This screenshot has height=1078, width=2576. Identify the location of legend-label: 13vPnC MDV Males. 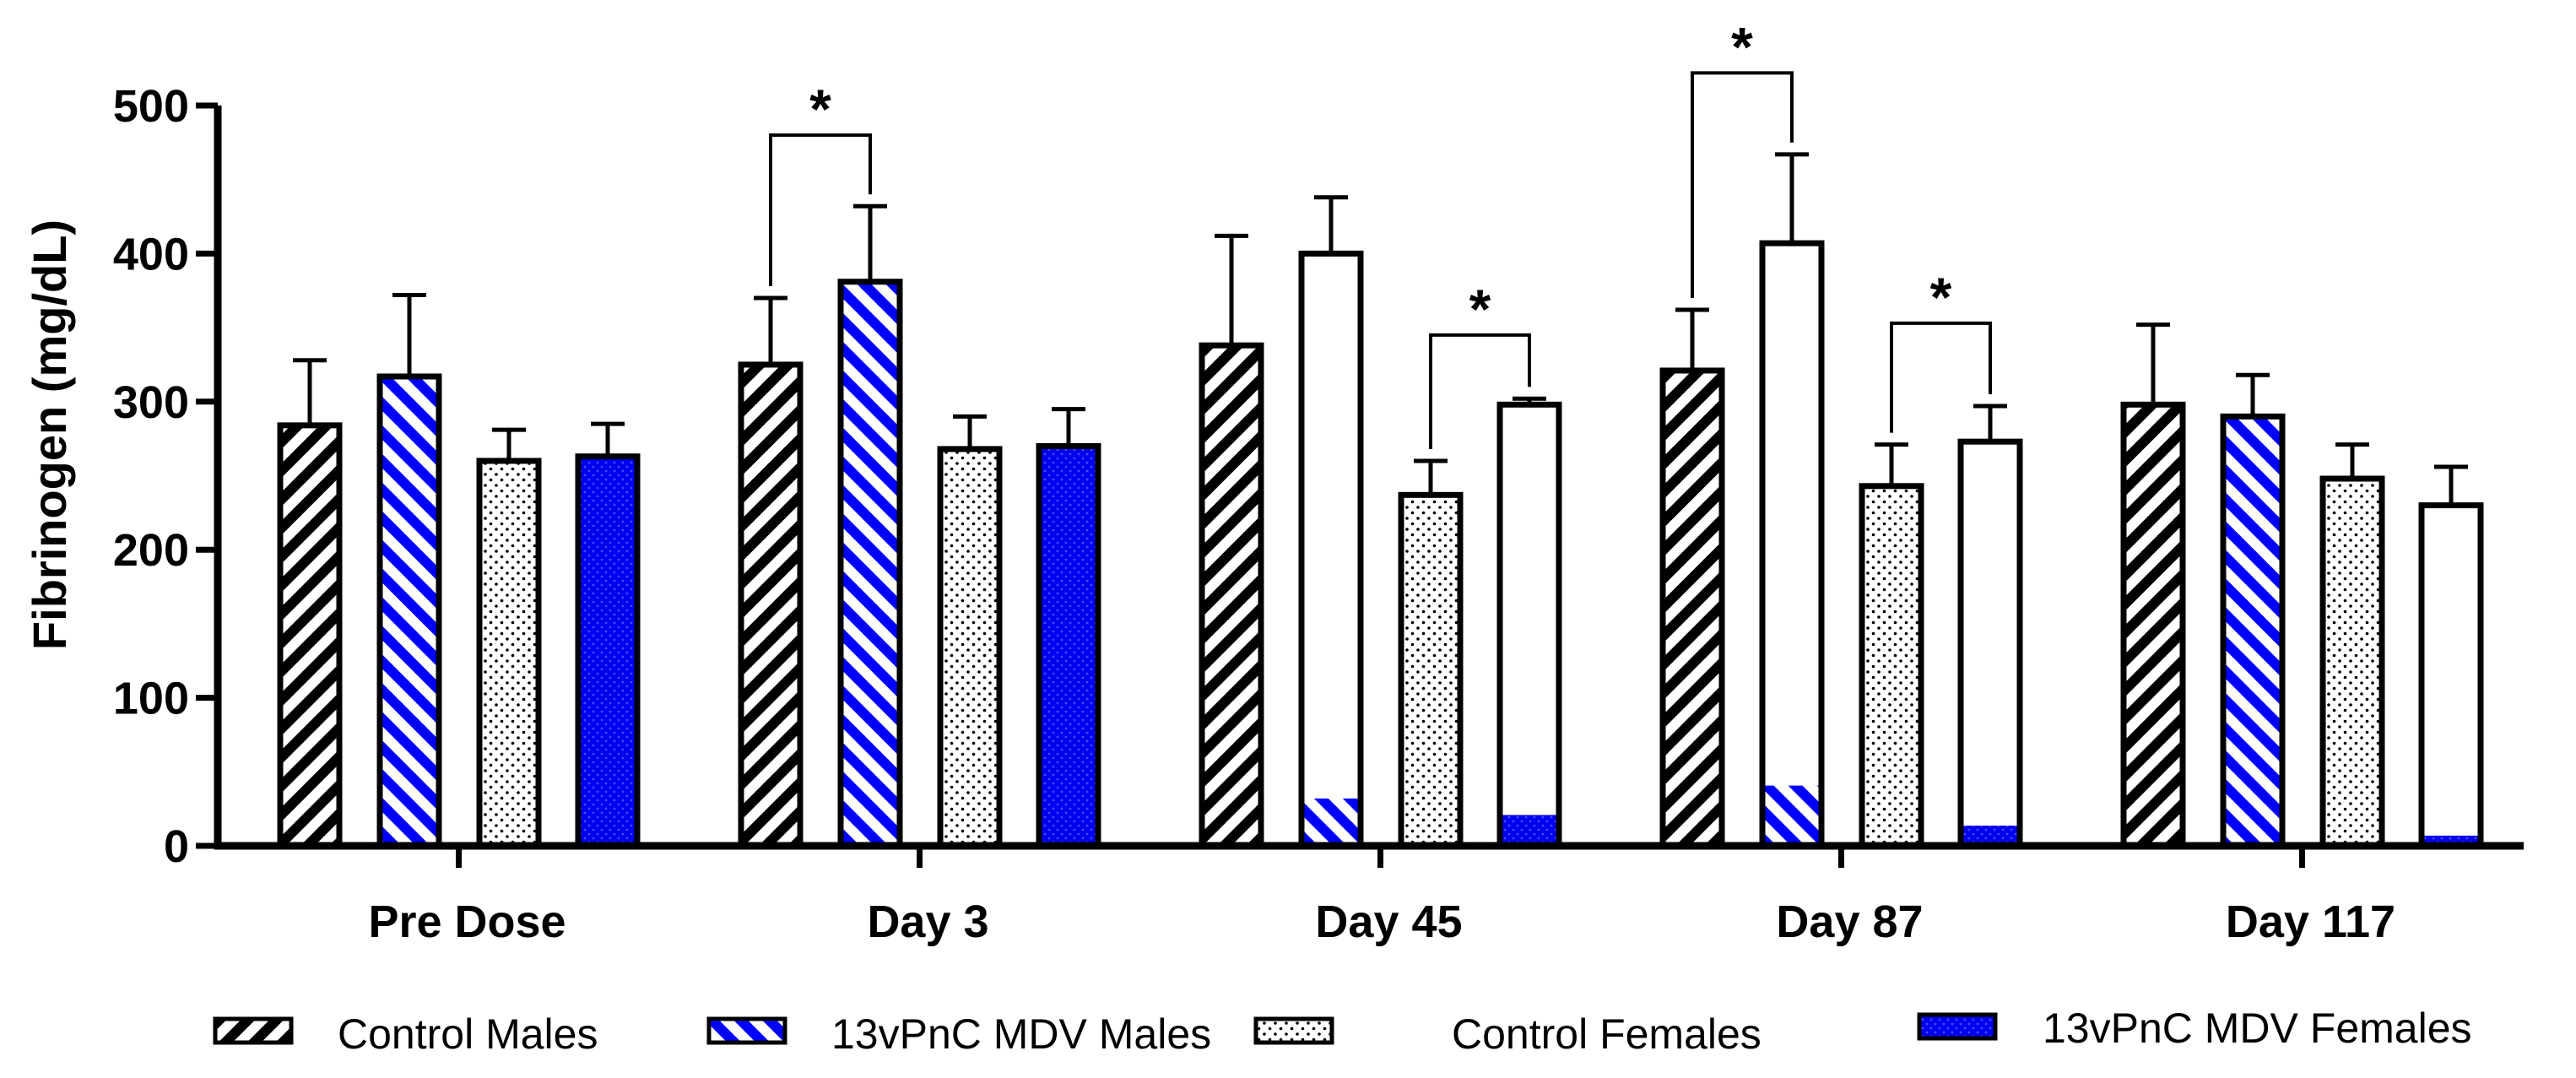
(1021, 1034).